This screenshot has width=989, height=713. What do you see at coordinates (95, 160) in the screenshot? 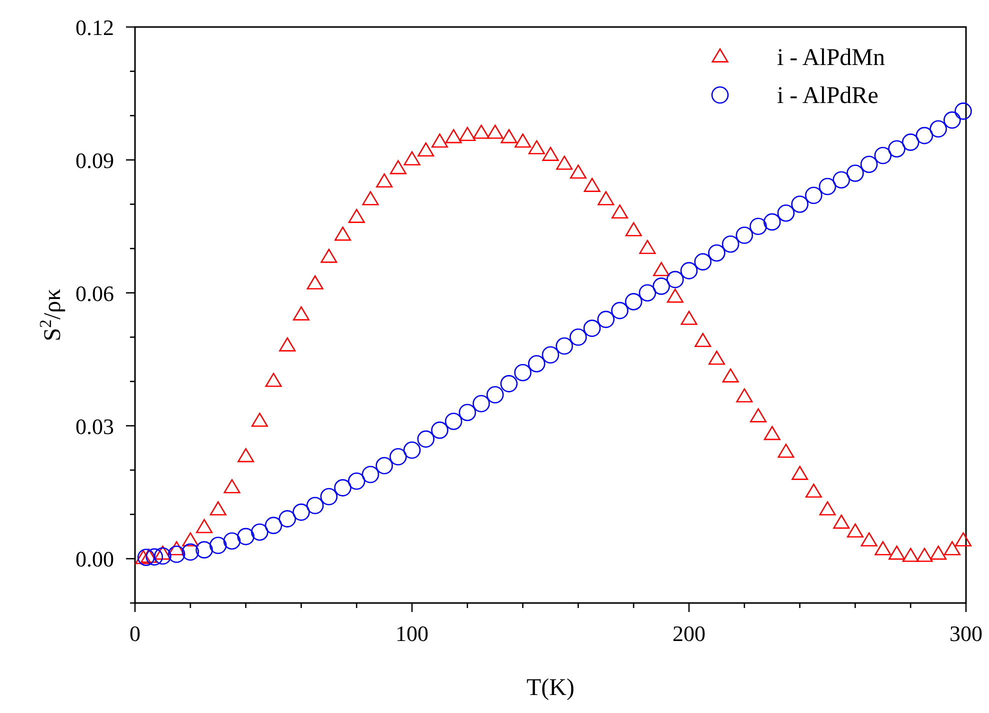
I see `y-tick-label: 0.09` at bounding box center [95, 160].